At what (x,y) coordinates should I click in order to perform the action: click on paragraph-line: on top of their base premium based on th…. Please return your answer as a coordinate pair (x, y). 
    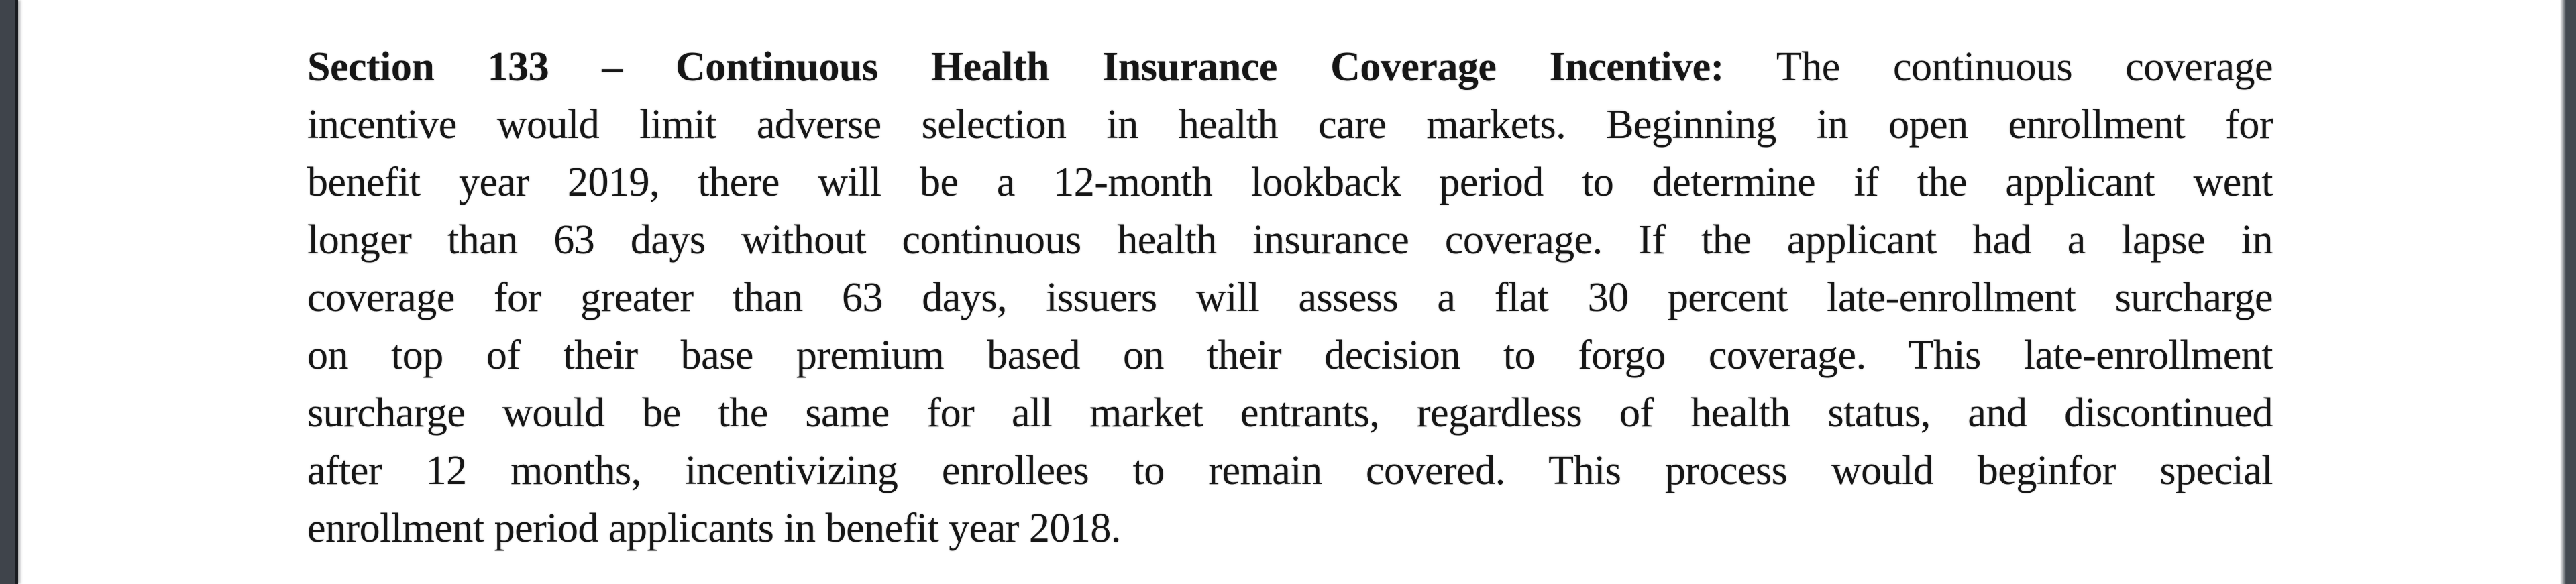
    Looking at the image, I should click on (1290, 355).